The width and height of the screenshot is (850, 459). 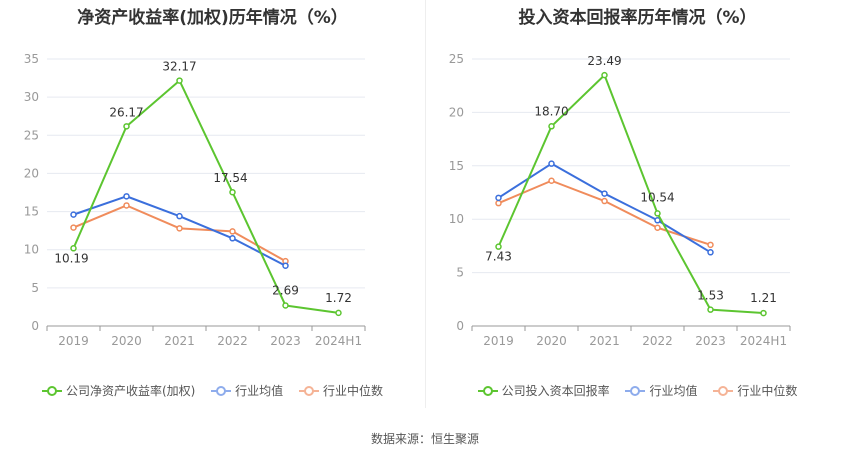 I want to click on data-label: 17.54, so click(x=230, y=178).